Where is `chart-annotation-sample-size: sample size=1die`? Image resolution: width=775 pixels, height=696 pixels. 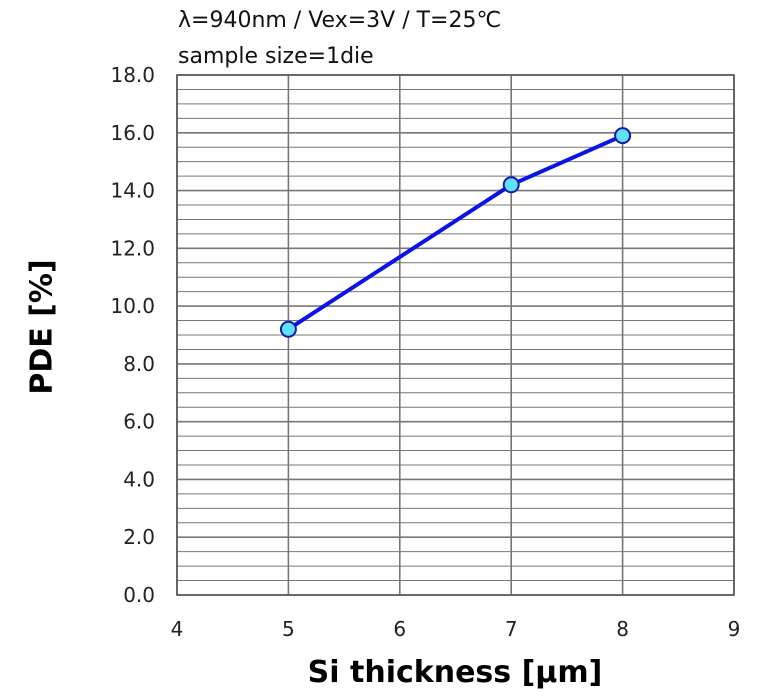 chart-annotation-sample-size: sample size=1die is located at coordinates (276, 56).